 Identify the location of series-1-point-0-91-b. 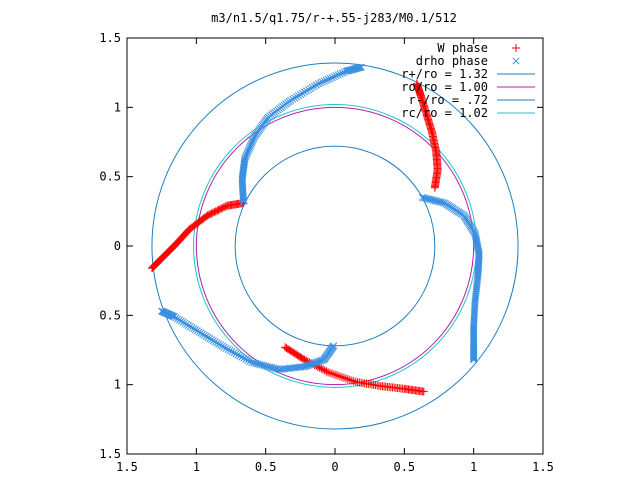
(332, 77).